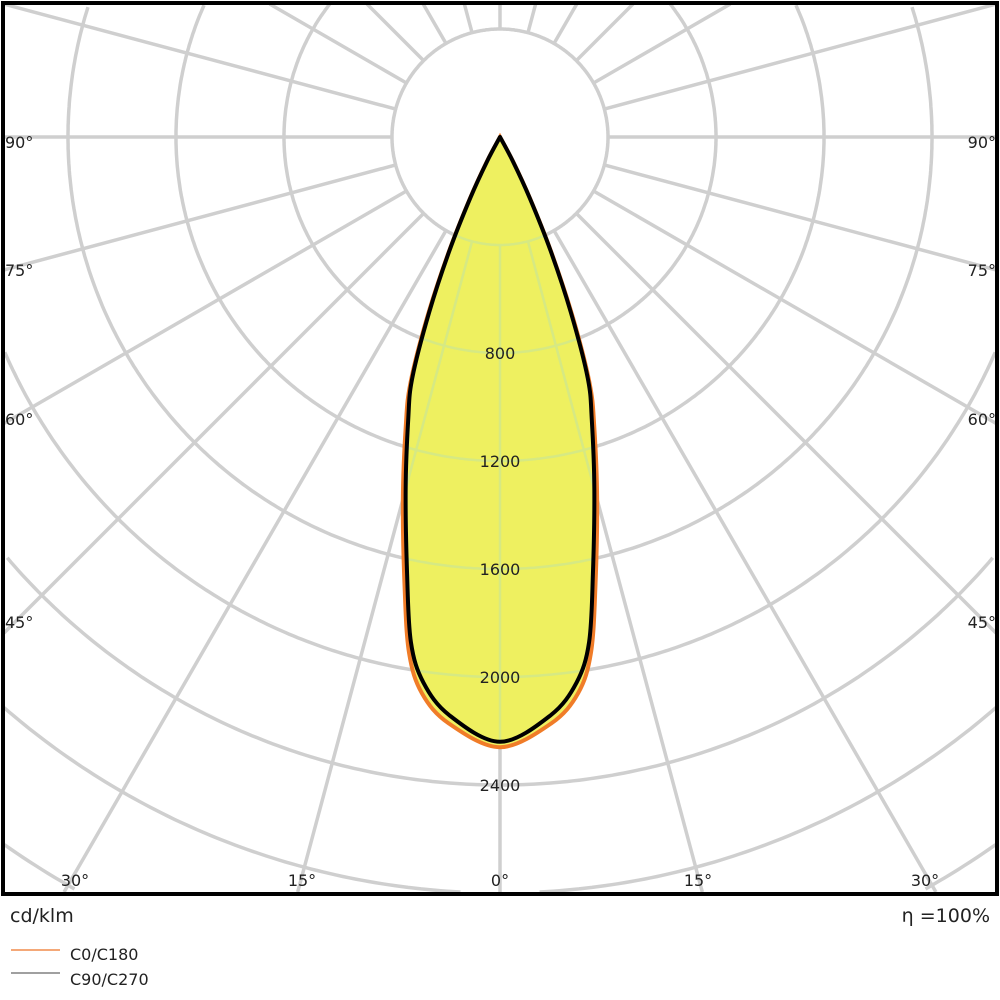 Image resolution: width=1000 pixels, height=1000 pixels. I want to click on legend-label-c0-c180: C0/C180, so click(104, 954).